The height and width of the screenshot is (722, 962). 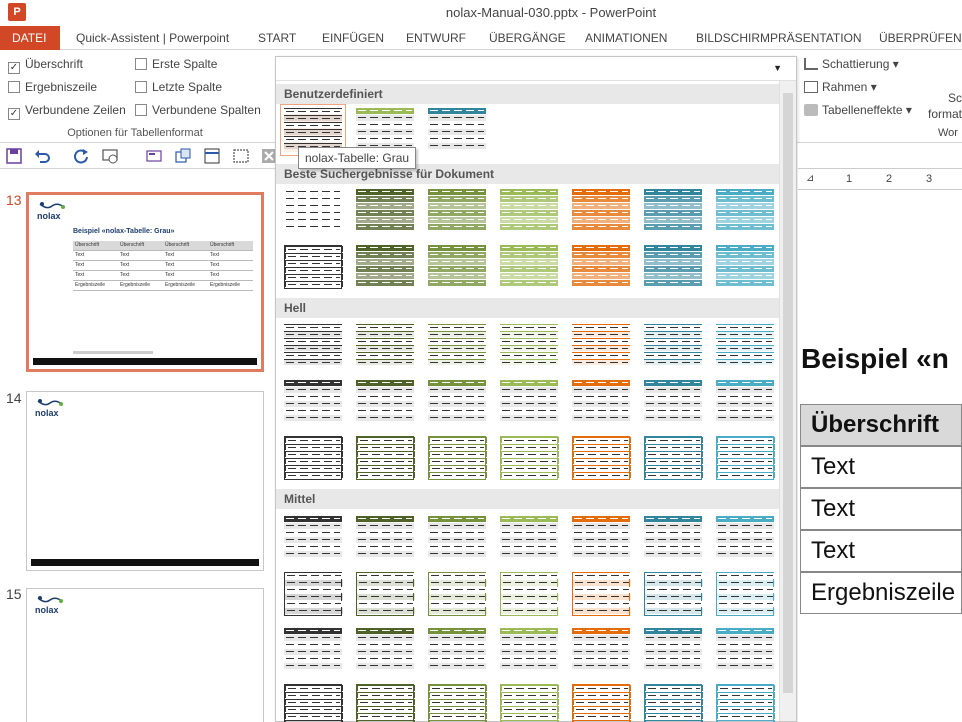 I want to click on dropdown-arrow-icon: ▼, so click(x=777, y=68).